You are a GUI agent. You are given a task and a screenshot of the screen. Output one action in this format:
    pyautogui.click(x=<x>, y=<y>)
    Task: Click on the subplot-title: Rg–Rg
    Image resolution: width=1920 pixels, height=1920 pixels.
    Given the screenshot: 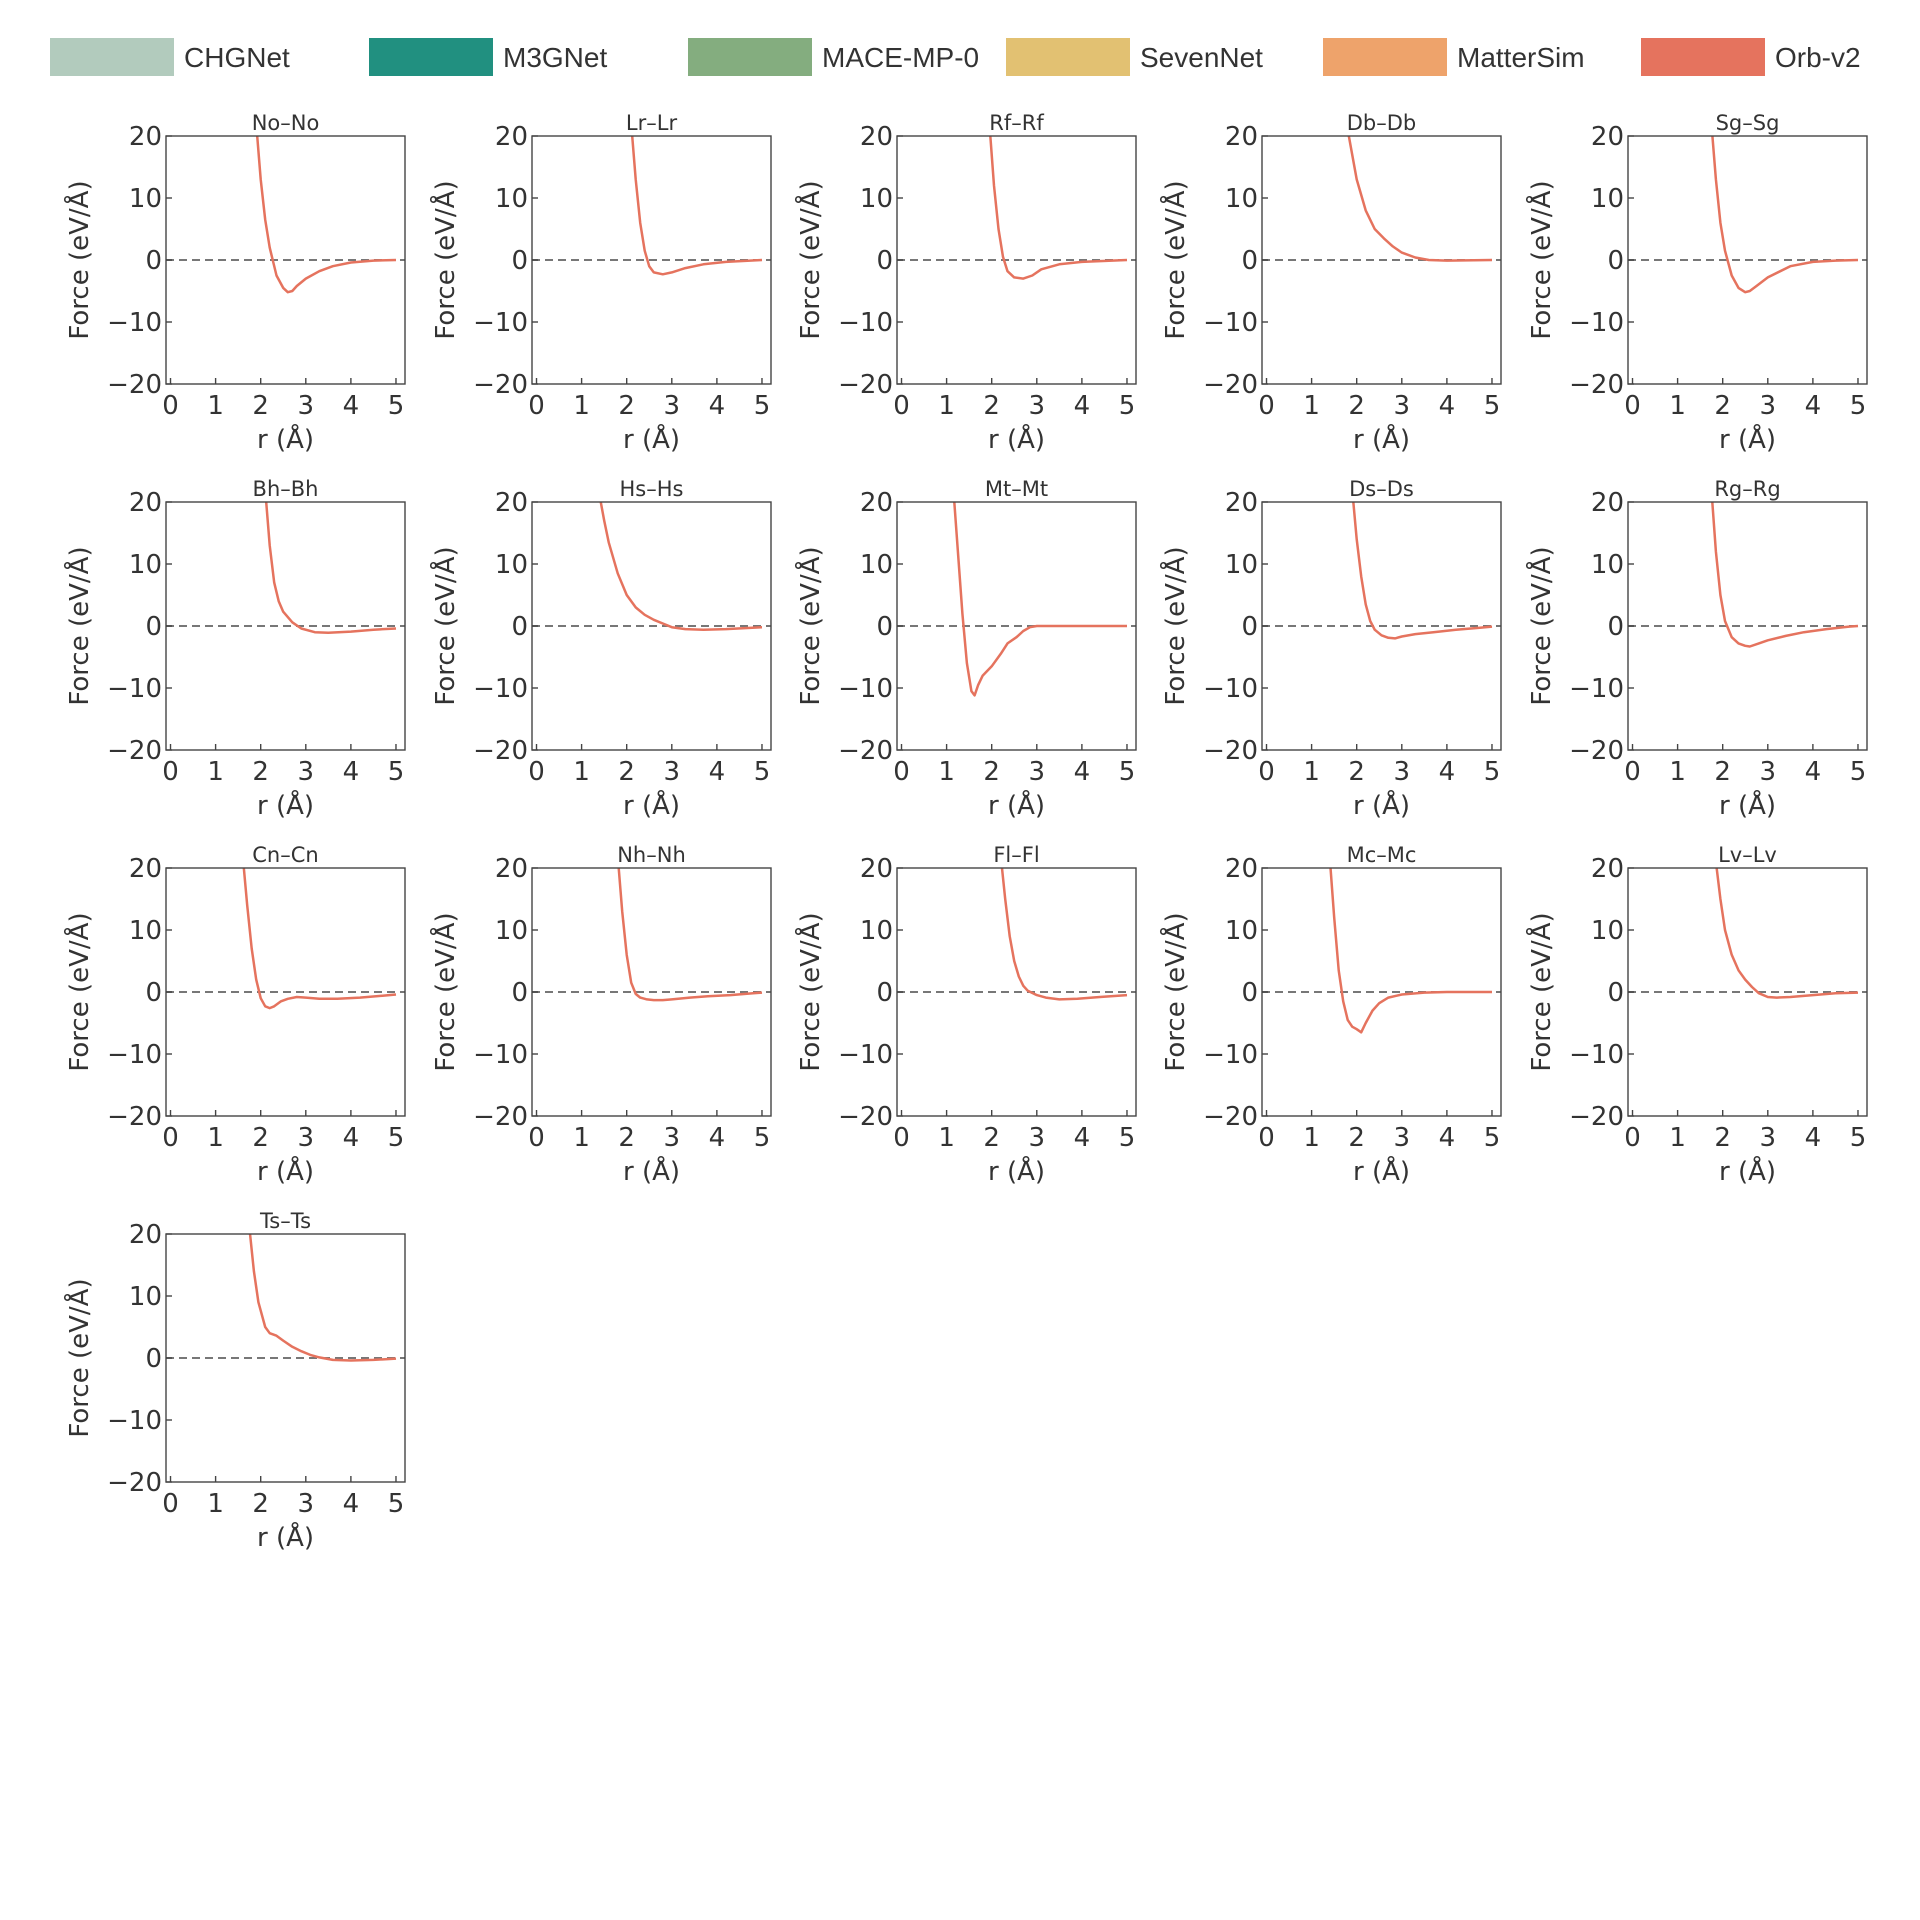 What is the action you would take?
    pyautogui.click(x=1747, y=489)
    